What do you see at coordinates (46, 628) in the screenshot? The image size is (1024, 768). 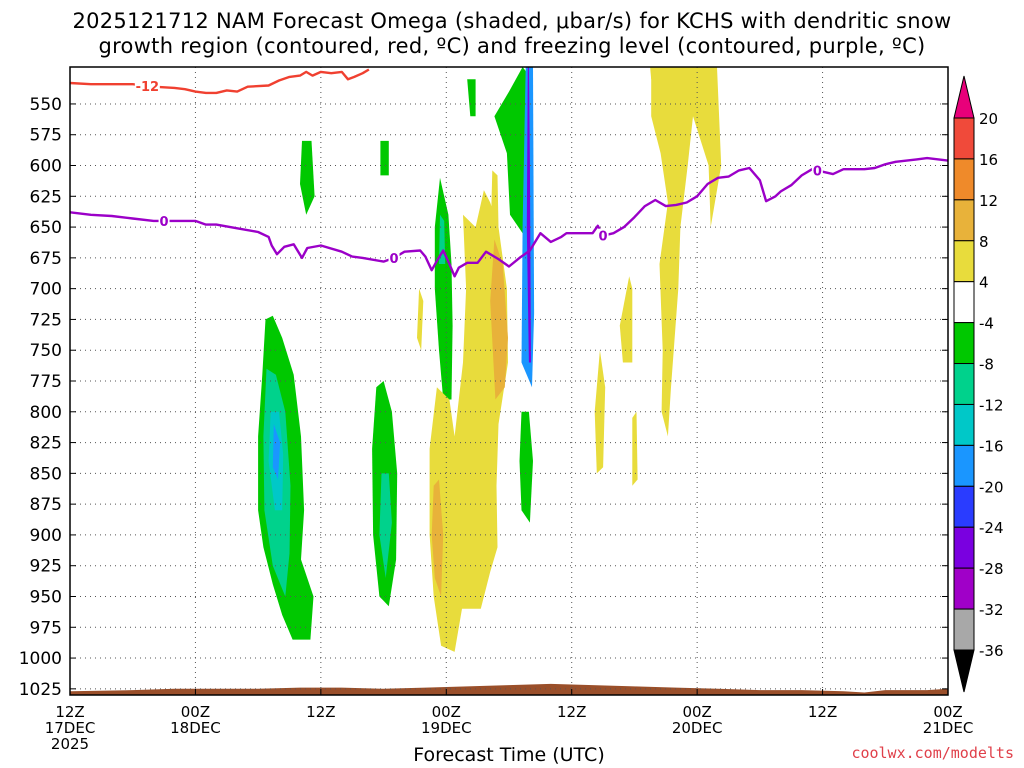 I see `y-tick-label: 975` at bounding box center [46, 628].